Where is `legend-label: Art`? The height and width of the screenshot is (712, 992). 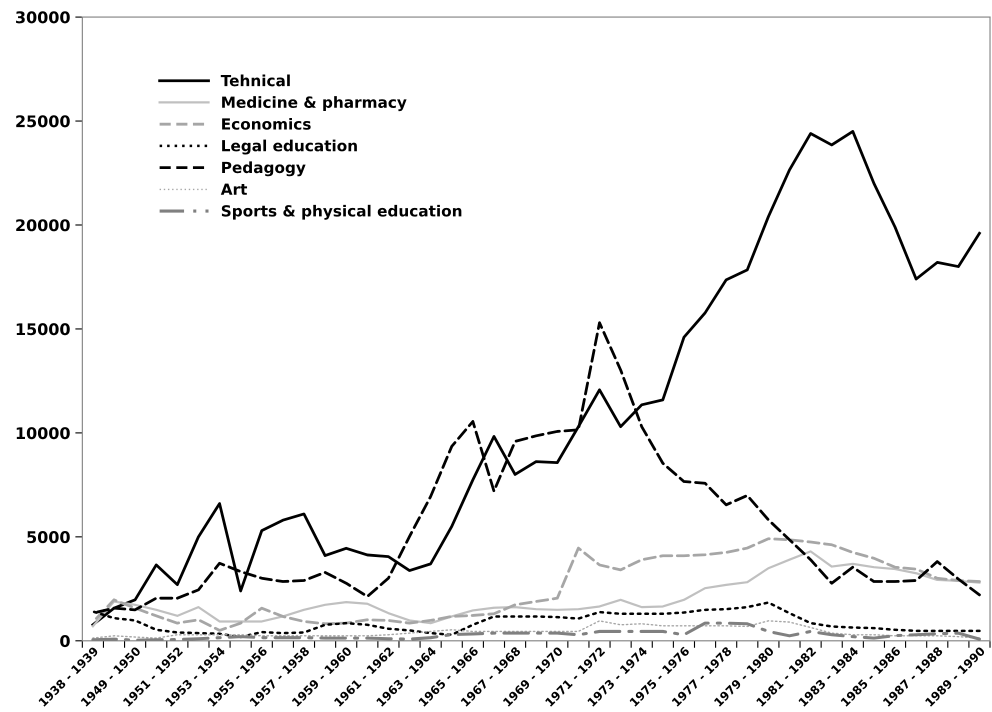
legend-label: Art is located at coordinates (234, 189).